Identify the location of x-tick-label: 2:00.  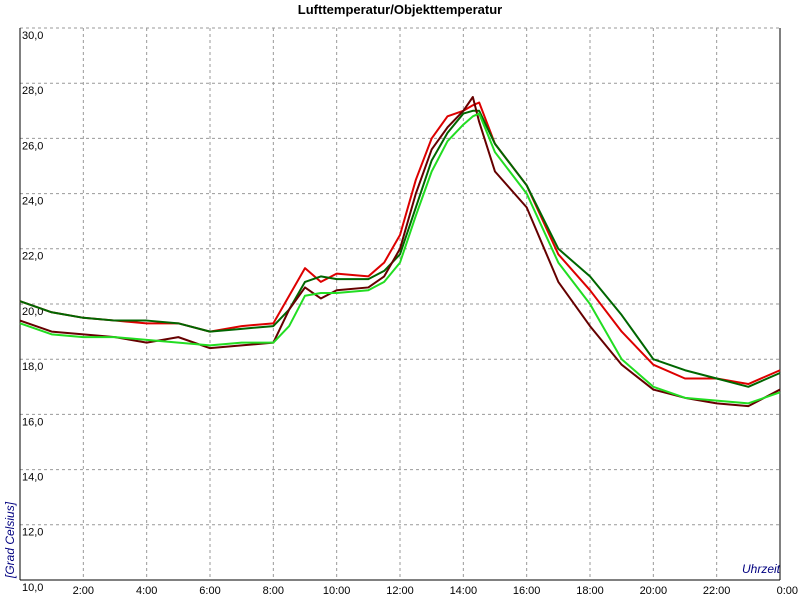
(83, 591).